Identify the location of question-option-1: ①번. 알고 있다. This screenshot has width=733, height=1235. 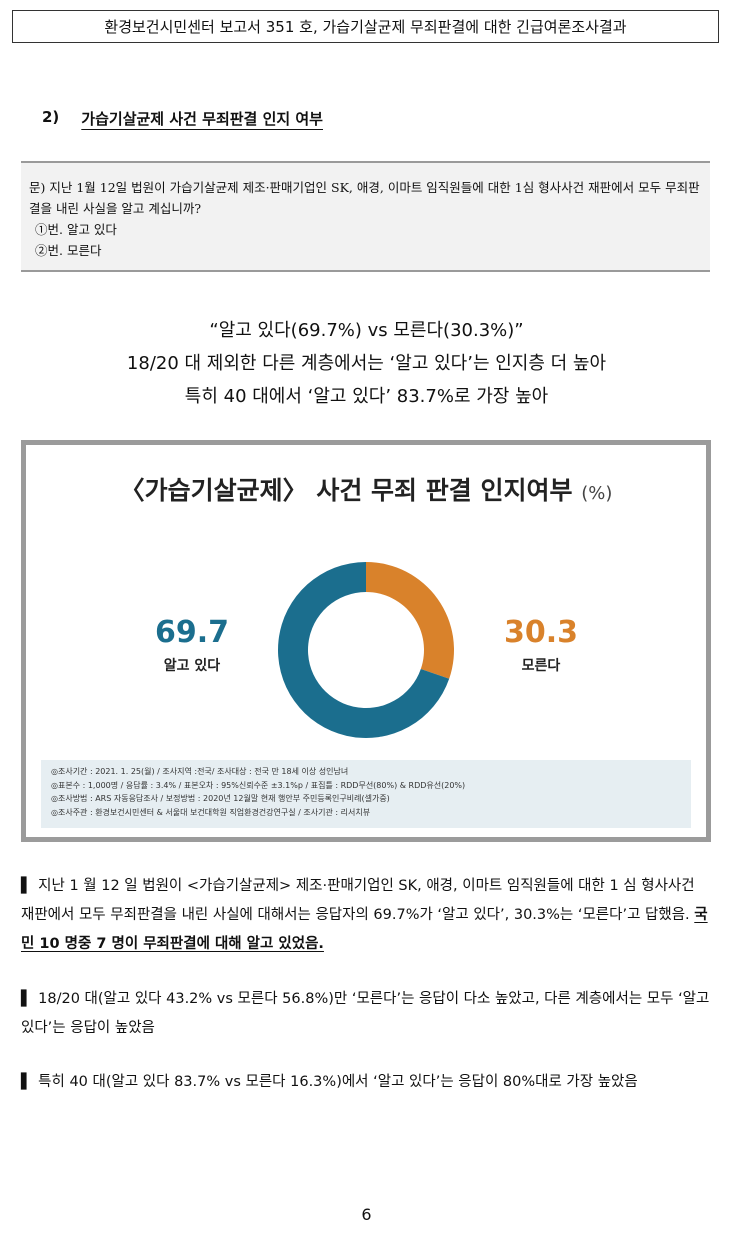
(76, 229).